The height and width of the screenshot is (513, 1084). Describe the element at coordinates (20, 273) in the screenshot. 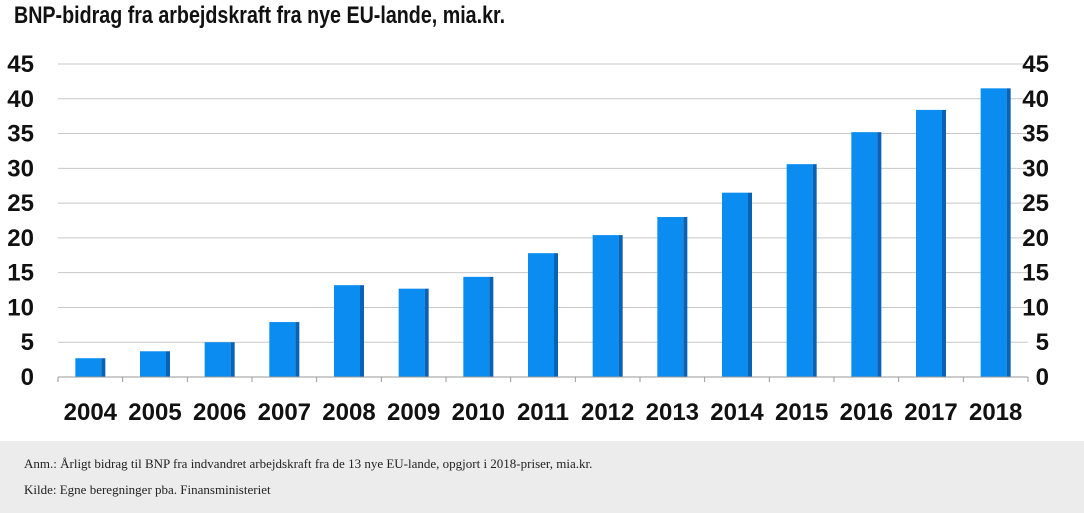

I see `y-tick-label-left: 15` at that location.